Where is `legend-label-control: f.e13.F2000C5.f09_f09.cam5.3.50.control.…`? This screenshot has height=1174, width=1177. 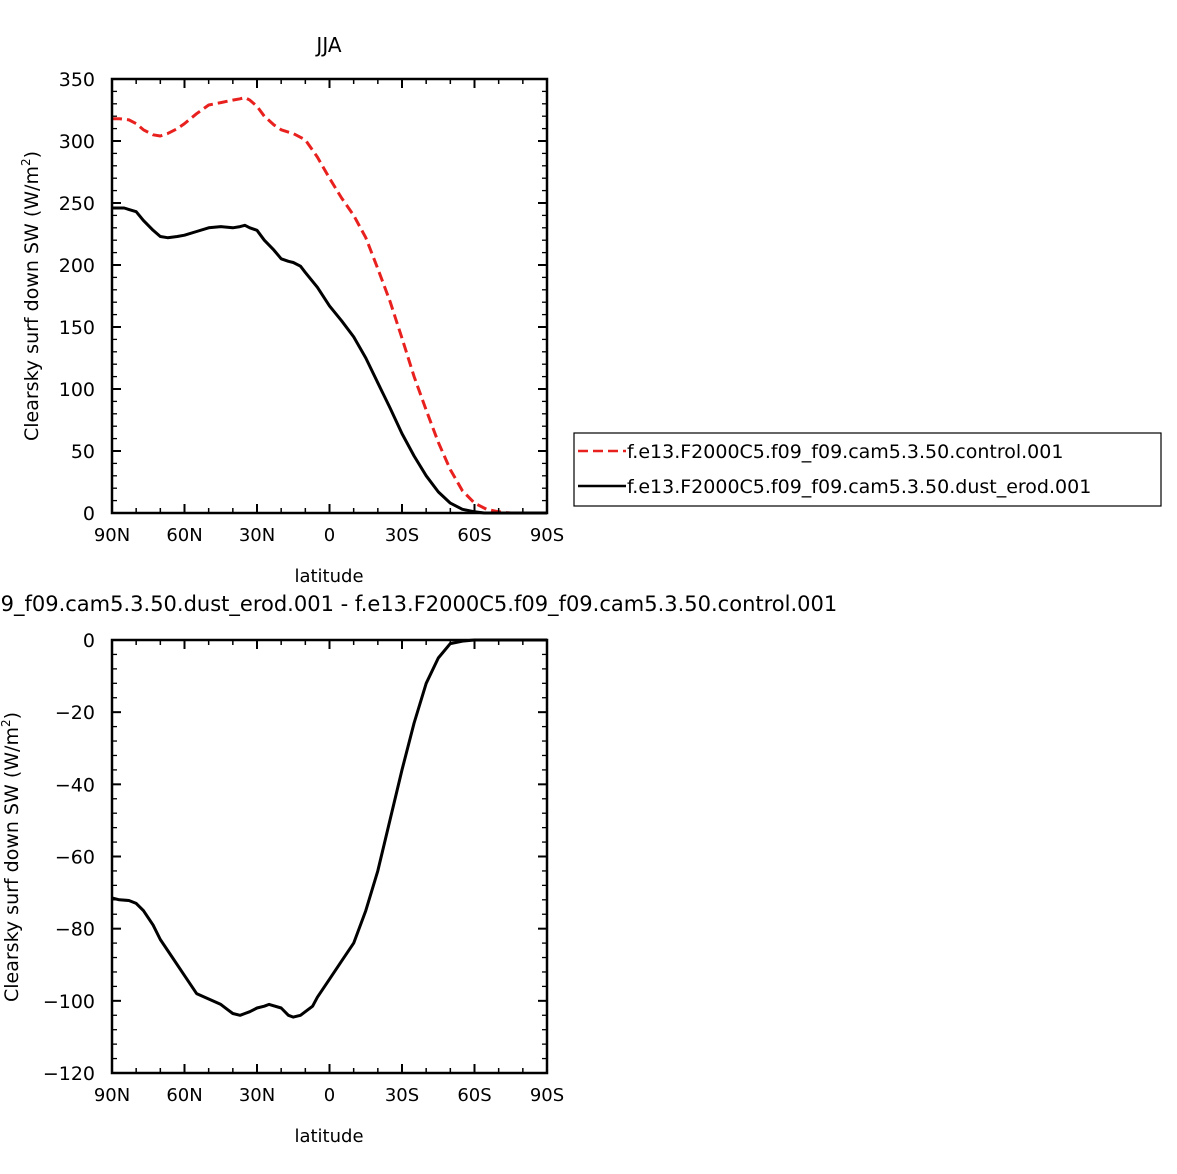 legend-label-control: f.e13.F2000C5.f09_f09.cam5.3.50.control.… is located at coordinates (845, 452).